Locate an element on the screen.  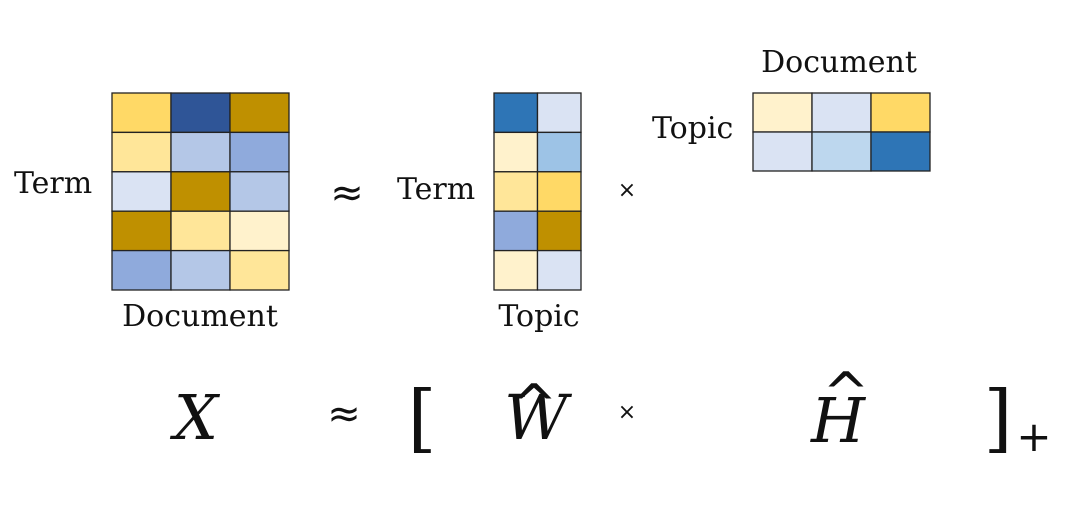
equation-h-symbol: H is located at coordinates (838, 420).